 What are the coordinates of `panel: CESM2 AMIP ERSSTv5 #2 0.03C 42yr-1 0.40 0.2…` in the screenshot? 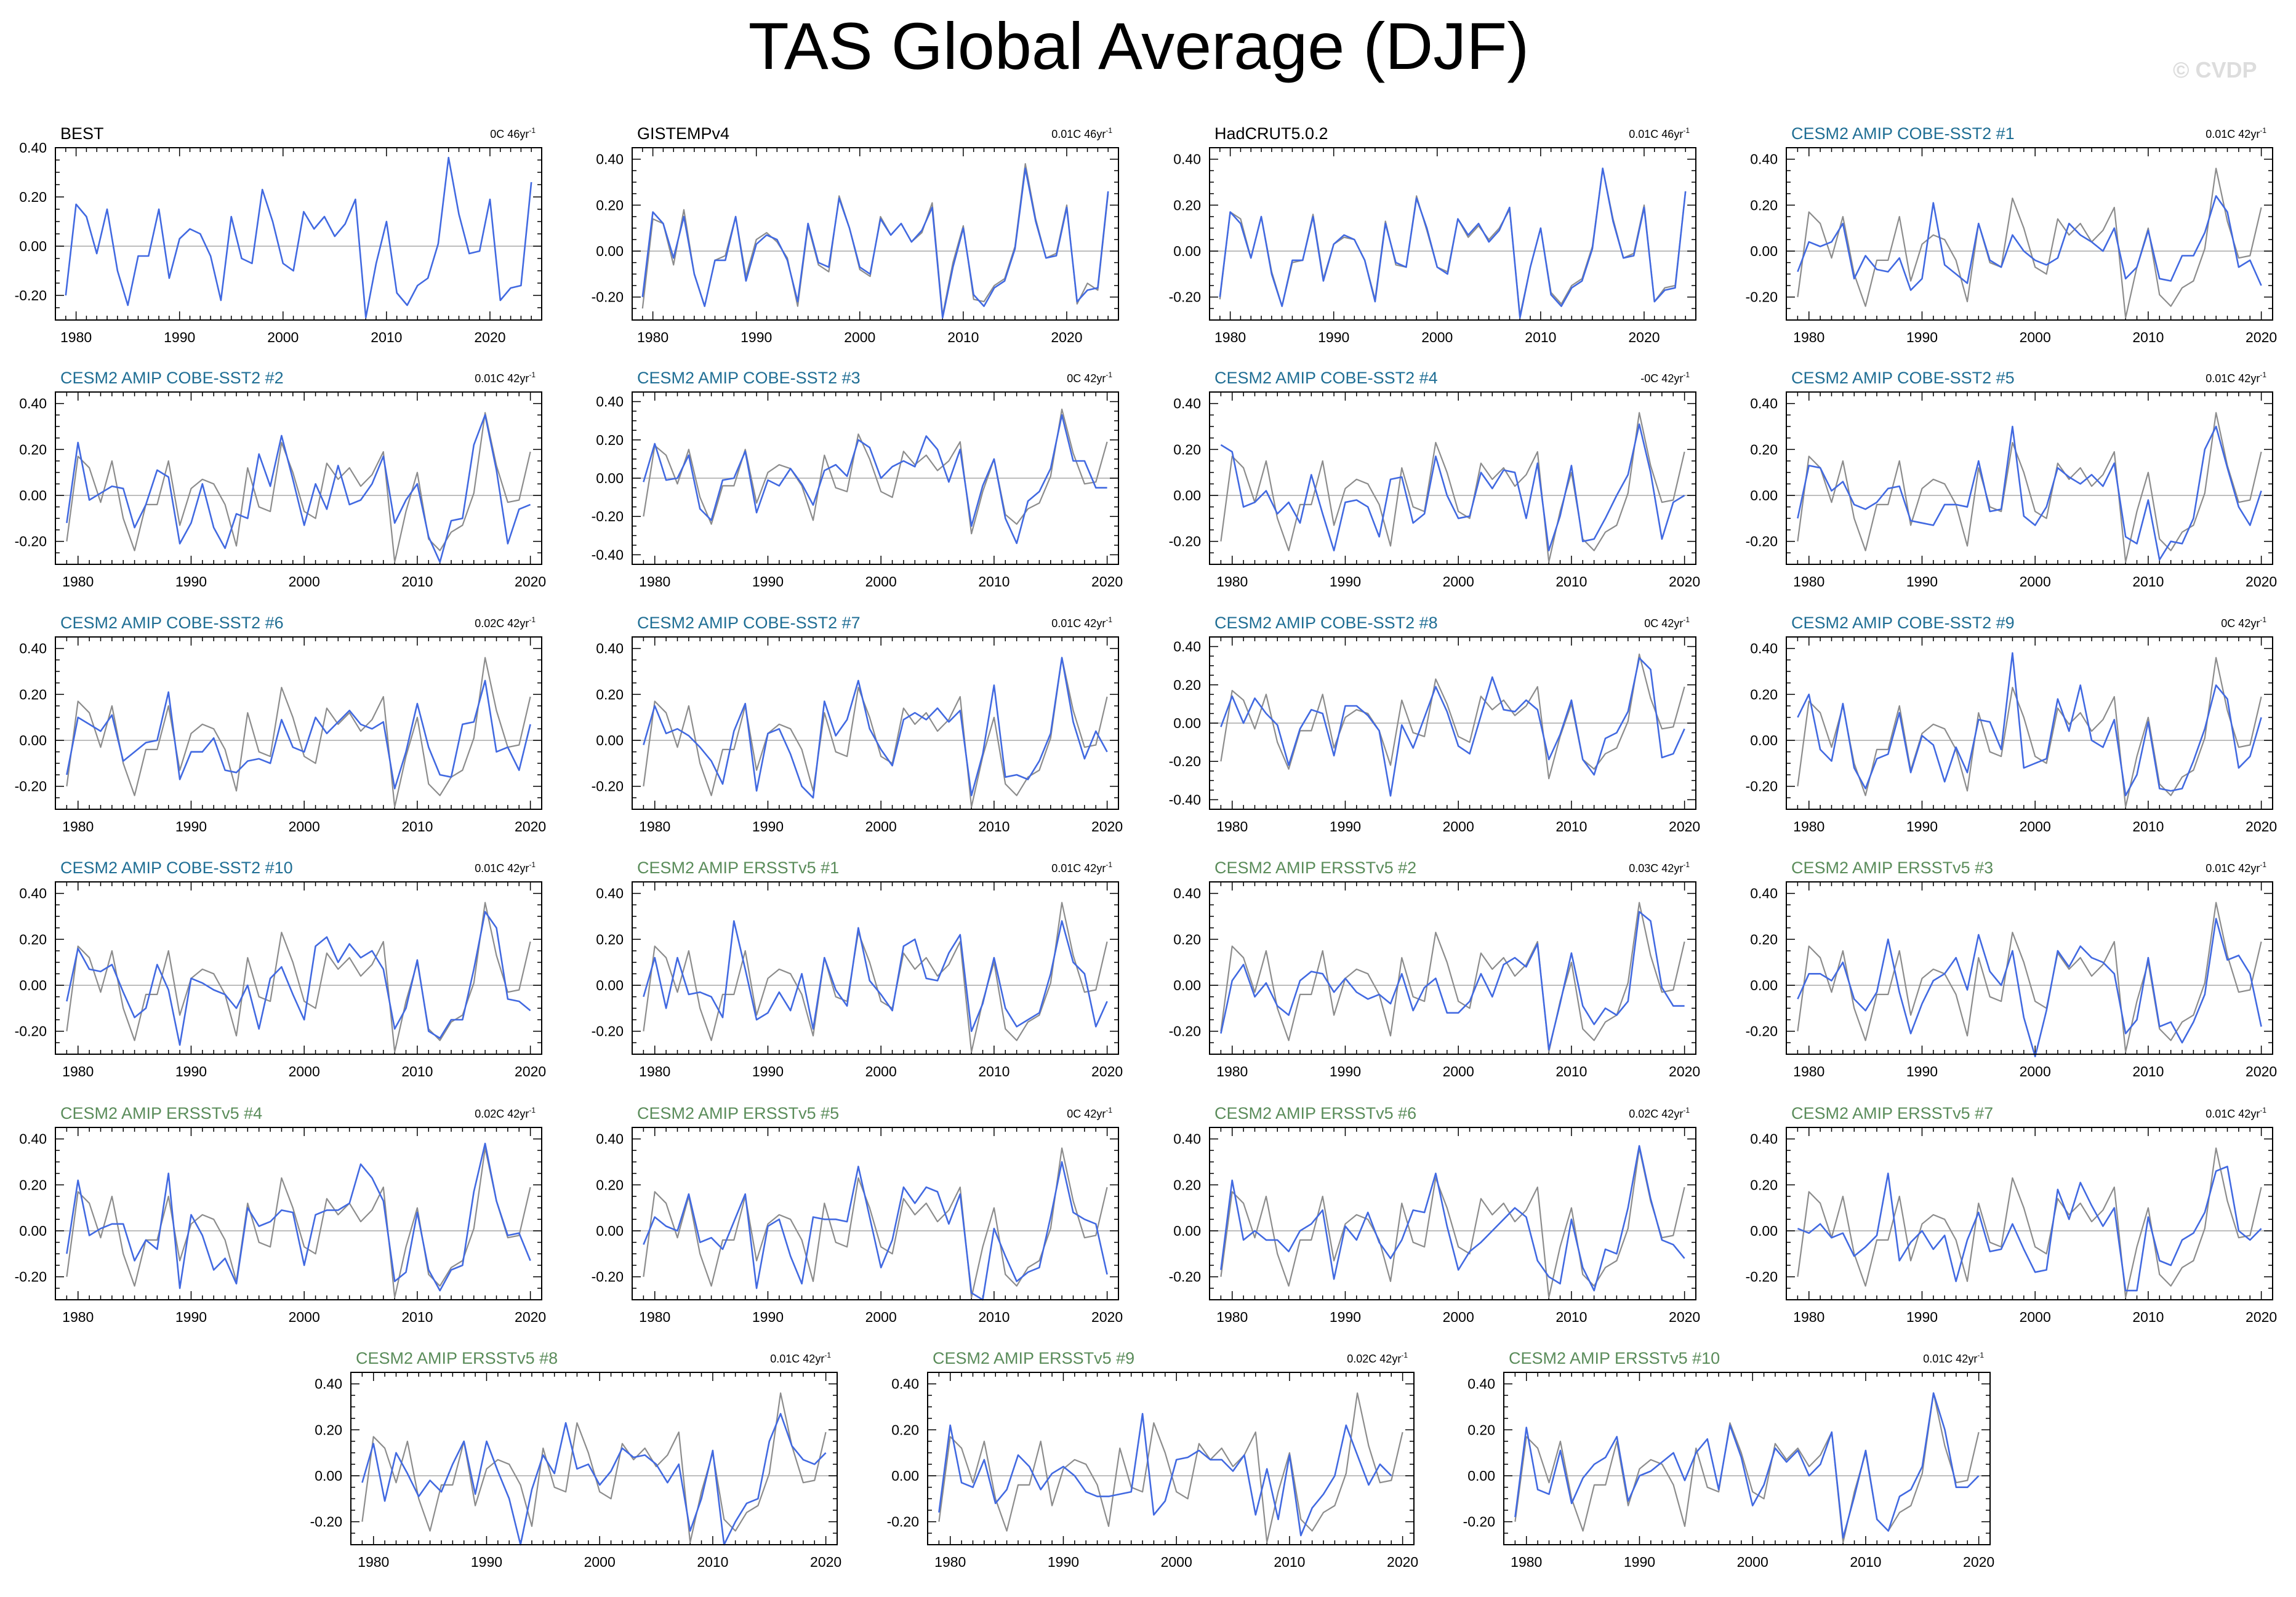 It's located at (1435, 969).